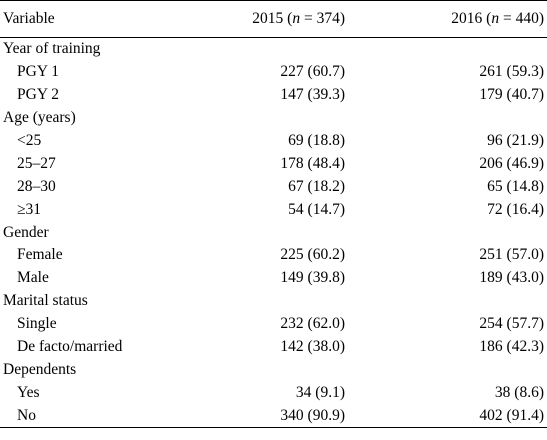  What do you see at coordinates (449, 416) in the screenshot?
I see `cell-2016: 402 (91.4)` at bounding box center [449, 416].